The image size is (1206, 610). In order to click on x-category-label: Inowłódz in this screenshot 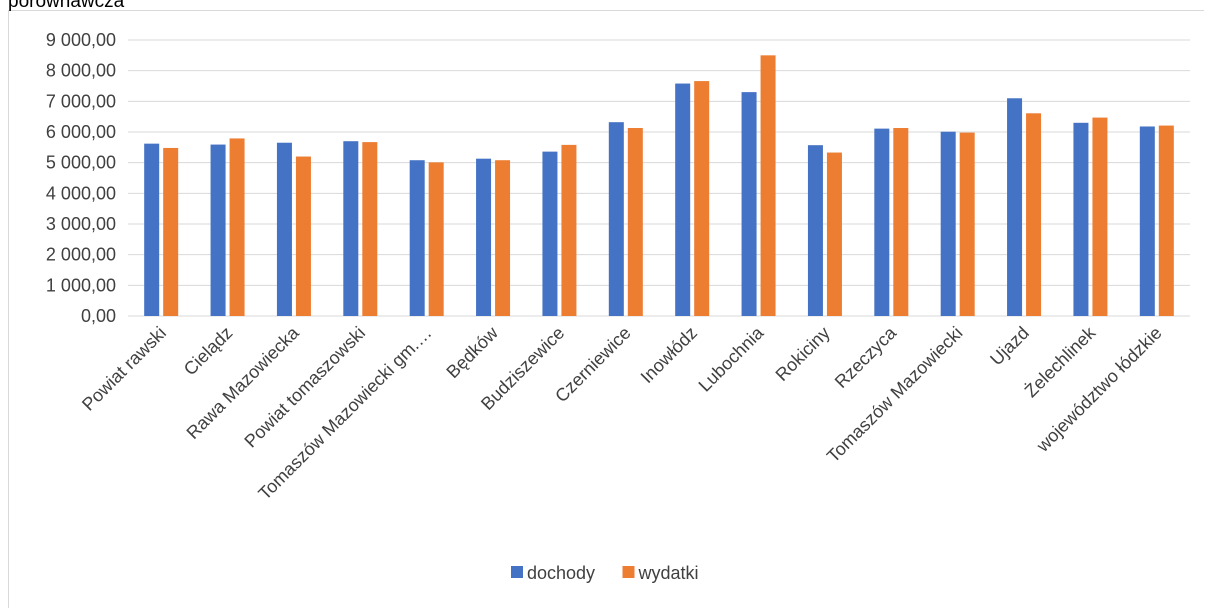, I will do `click(669, 355)`.